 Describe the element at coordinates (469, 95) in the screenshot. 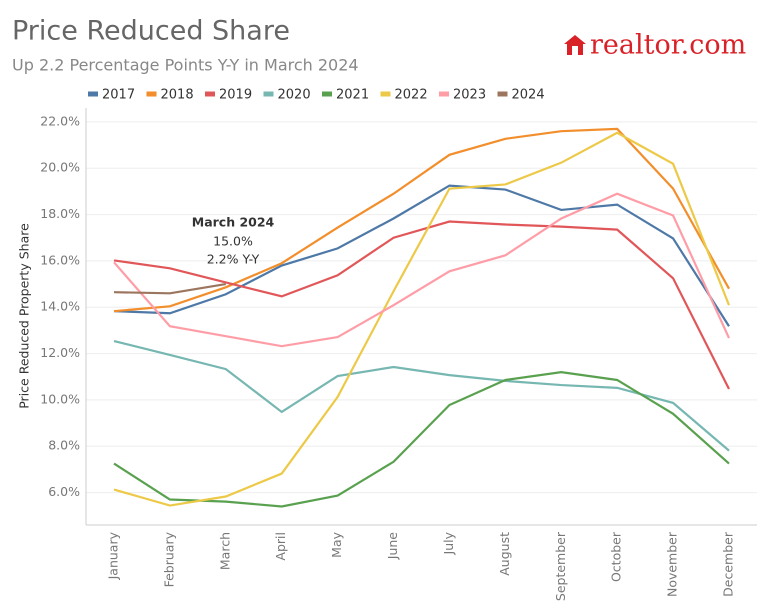

I see `legend-label: 2023` at that location.